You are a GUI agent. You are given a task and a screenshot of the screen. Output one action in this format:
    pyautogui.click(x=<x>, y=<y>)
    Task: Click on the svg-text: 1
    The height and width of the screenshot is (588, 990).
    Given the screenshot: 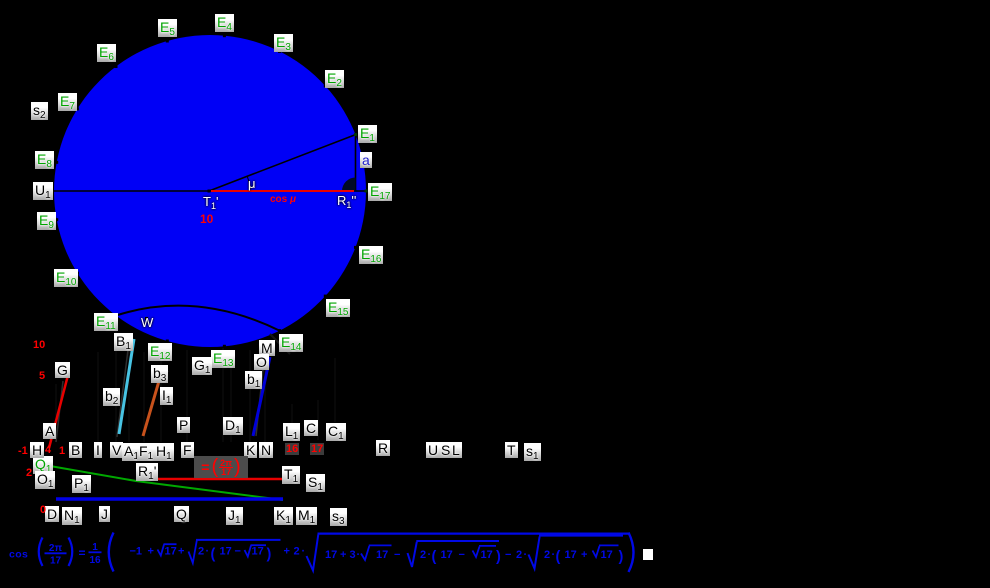 What is the action you would take?
    pyautogui.click(x=95, y=547)
    